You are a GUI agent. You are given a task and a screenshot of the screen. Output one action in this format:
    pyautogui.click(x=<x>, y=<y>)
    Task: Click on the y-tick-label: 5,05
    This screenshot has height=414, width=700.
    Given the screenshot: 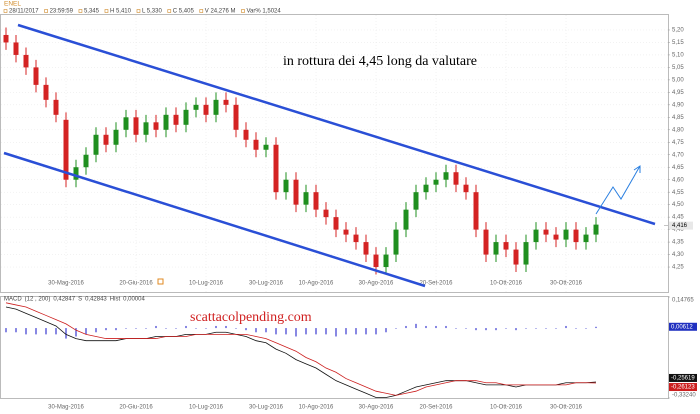 What is the action you would take?
    pyautogui.click(x=678, y=68)
    